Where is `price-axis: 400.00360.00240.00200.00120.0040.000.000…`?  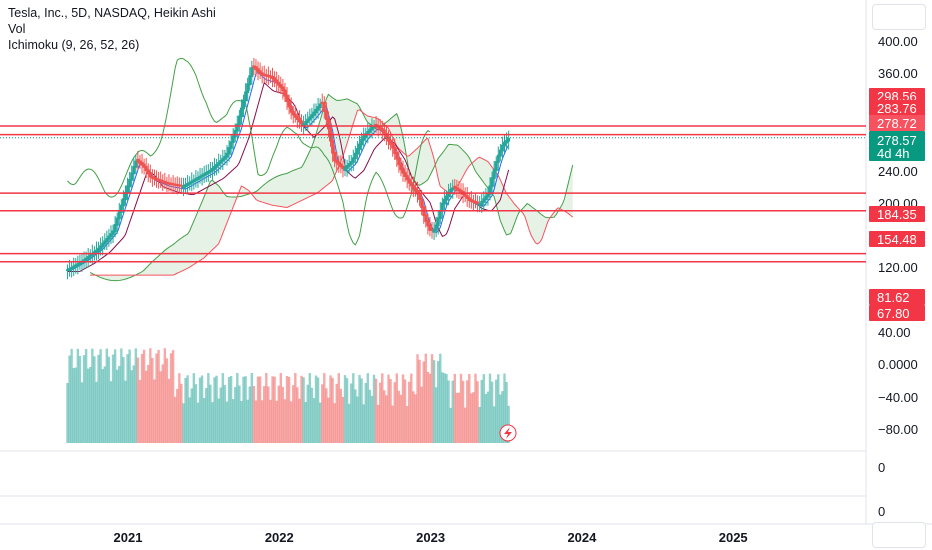
price-axis: 400.00360.00240.00200.00120.0040.000.000… is located at coordinates (898, 276).